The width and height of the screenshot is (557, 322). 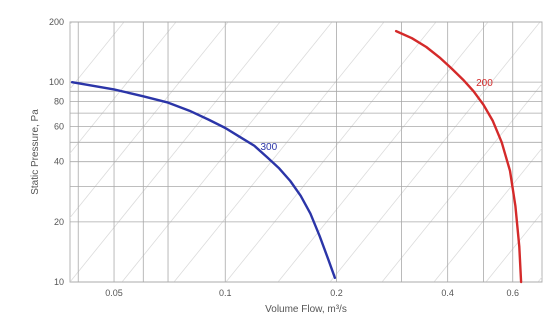 I want to click on x-axis-label: Volume Flow, m³/s, so click(x=306, y=309).